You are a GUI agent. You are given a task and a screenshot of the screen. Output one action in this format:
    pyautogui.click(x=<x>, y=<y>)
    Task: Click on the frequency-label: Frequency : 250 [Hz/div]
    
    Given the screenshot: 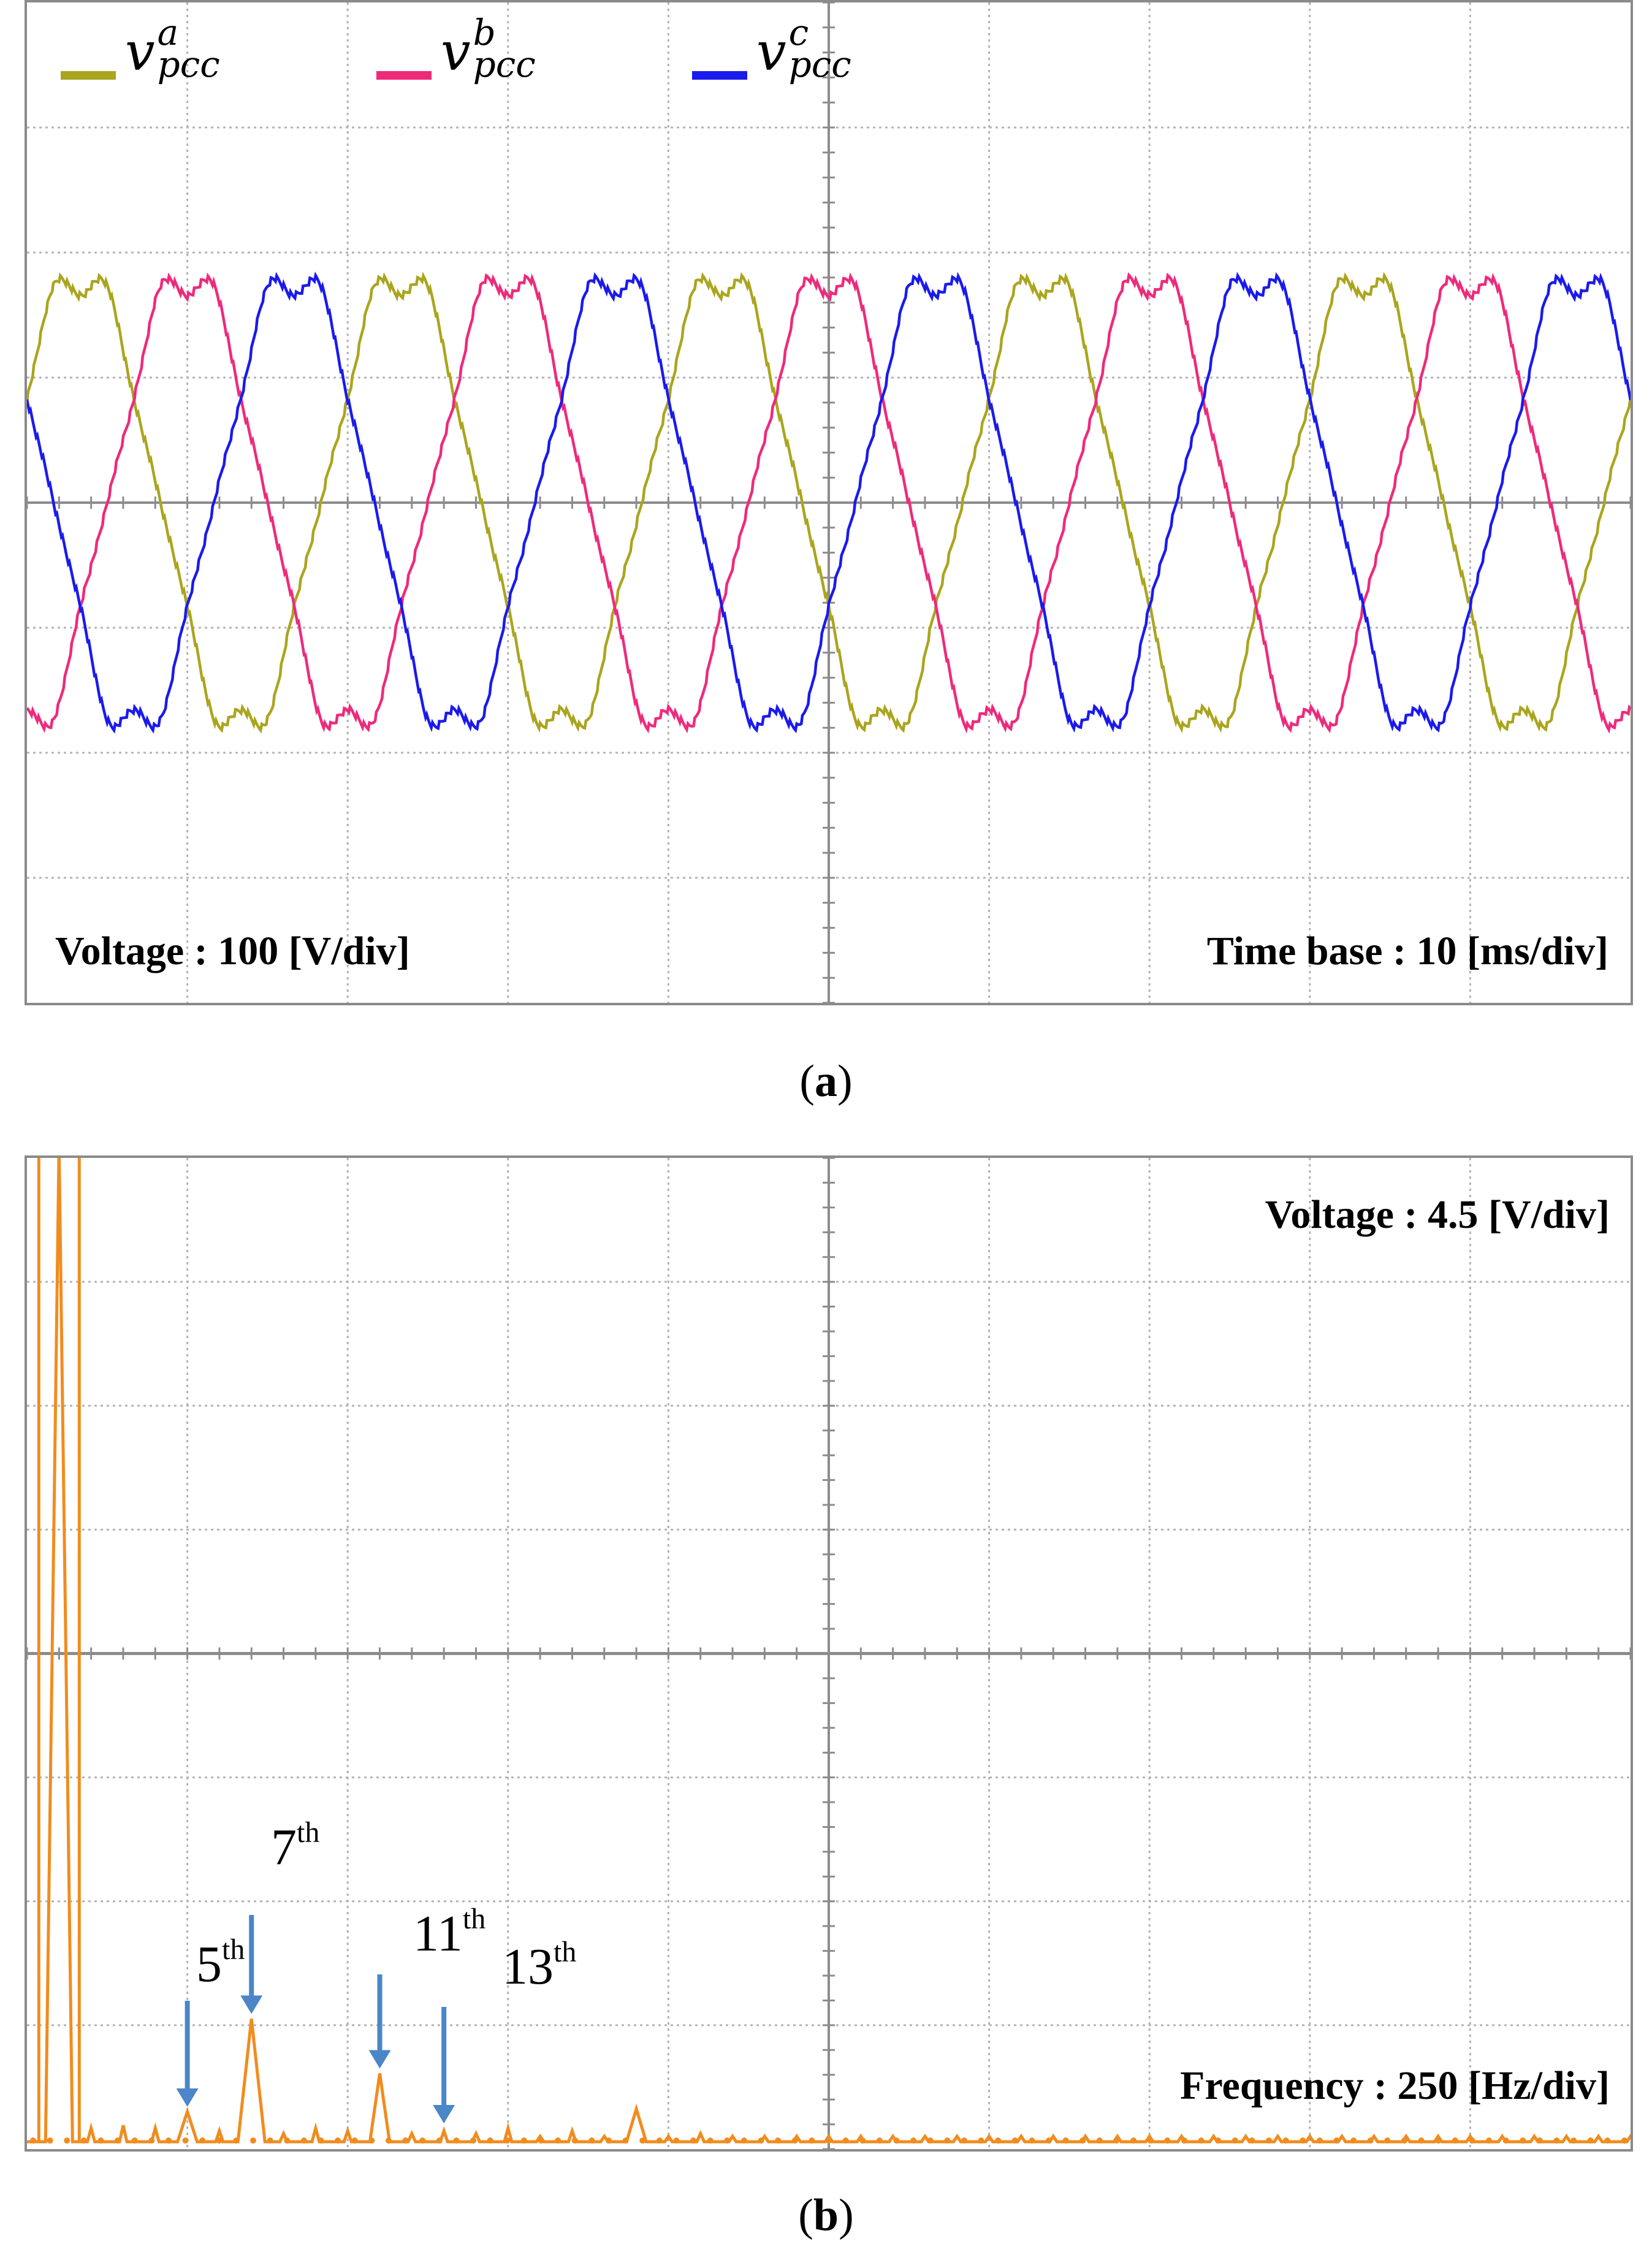 What is the action you would take?
    pyautogui.click(x=1395, y=2085)
    